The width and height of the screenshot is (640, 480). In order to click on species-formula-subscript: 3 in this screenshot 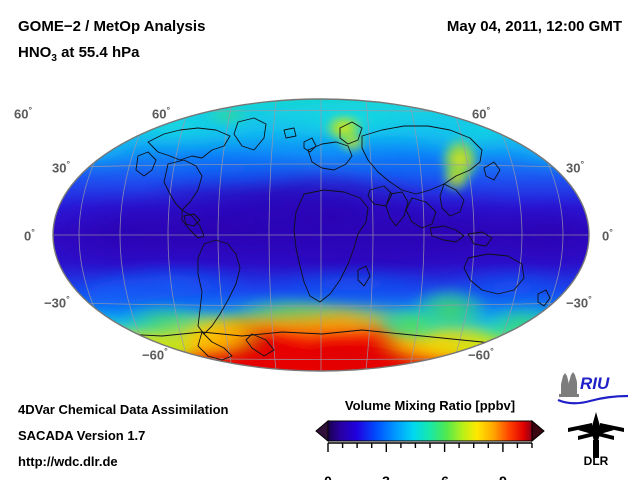, I will do `click(54, 58)`.